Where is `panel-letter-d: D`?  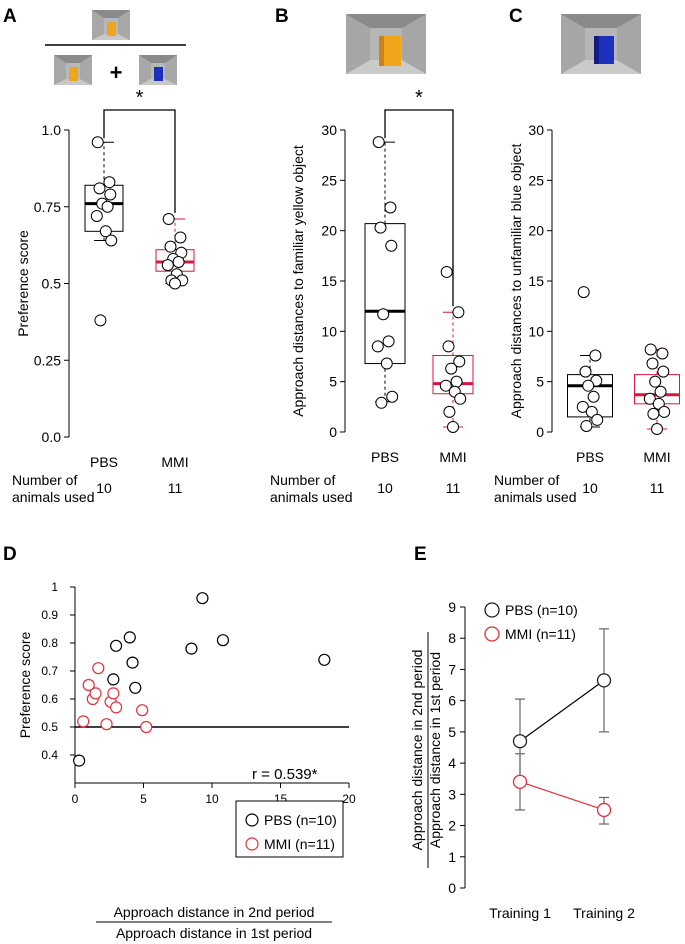 panel-letter-d: D is located at coordinates (10, 554).